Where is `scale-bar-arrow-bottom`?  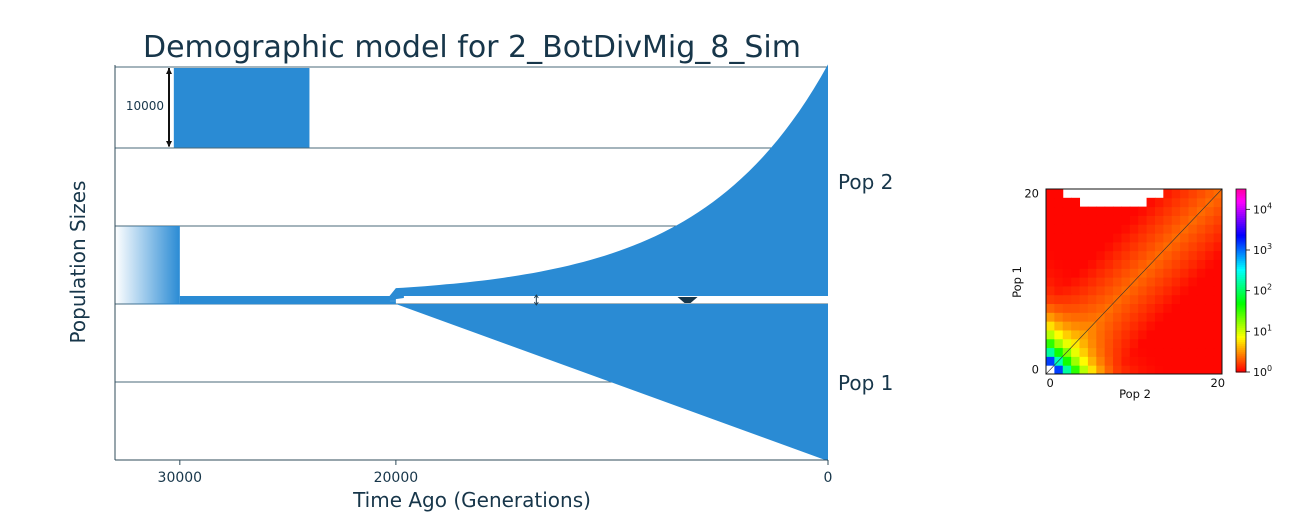 scale-bar-arrow-bottom is located at coordinates (169, 144).